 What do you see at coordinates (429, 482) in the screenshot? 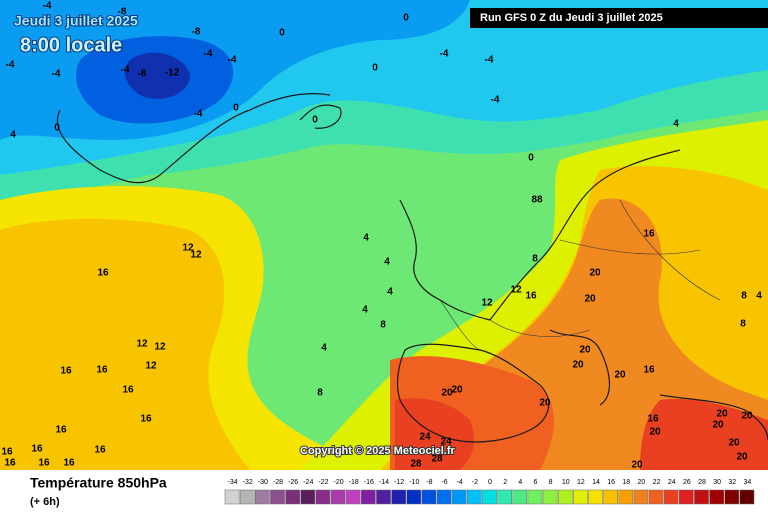
I see `scale-label: -8` at bounding box center [429, 482].